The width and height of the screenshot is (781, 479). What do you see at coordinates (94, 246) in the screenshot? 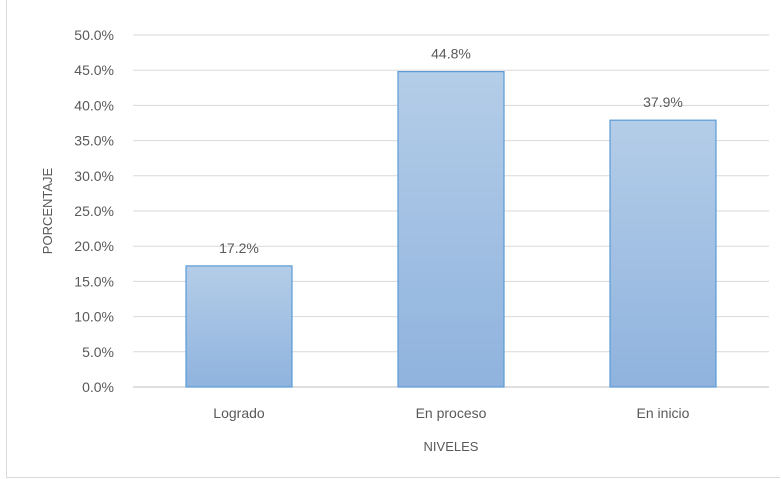
I see `y-tick-label: 20.0%` at bounding box center [94, 246].